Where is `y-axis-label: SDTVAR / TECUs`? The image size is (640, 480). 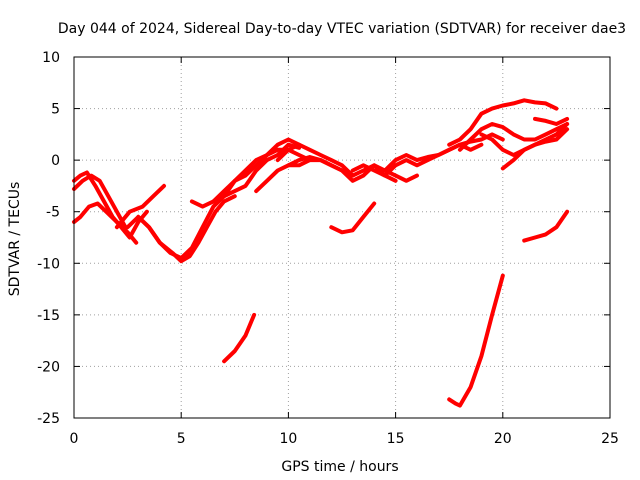
y-axis-label: SDTVAR / TECUs is located at coordinates (15, 239).